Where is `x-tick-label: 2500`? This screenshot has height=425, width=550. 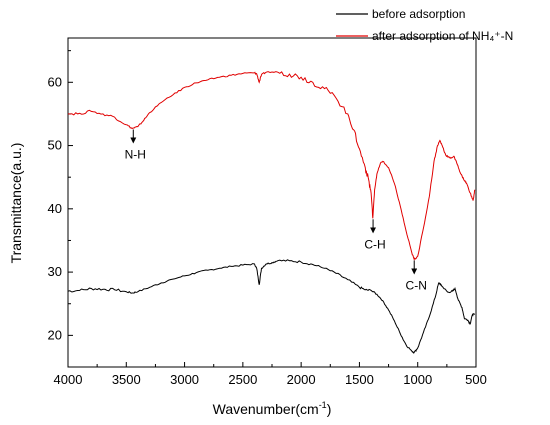 x-tick-label: 2500 is located at coordinates (242, 379).